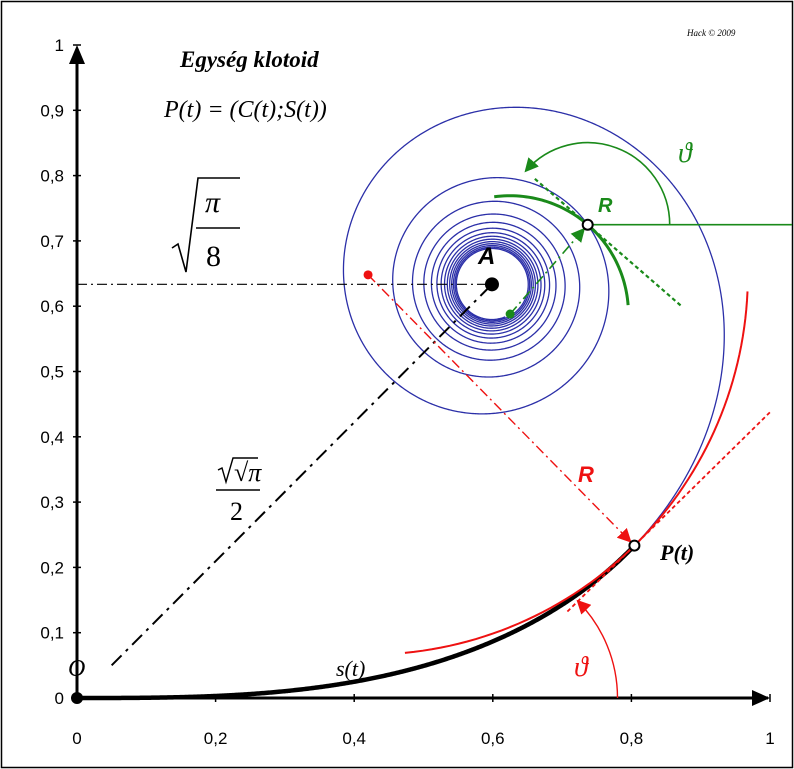 The image size is (794, 769). What do you see at coordinates (213, 202) in the screenshot?
I see `svg-text: π` at bounding box center [213, 202].